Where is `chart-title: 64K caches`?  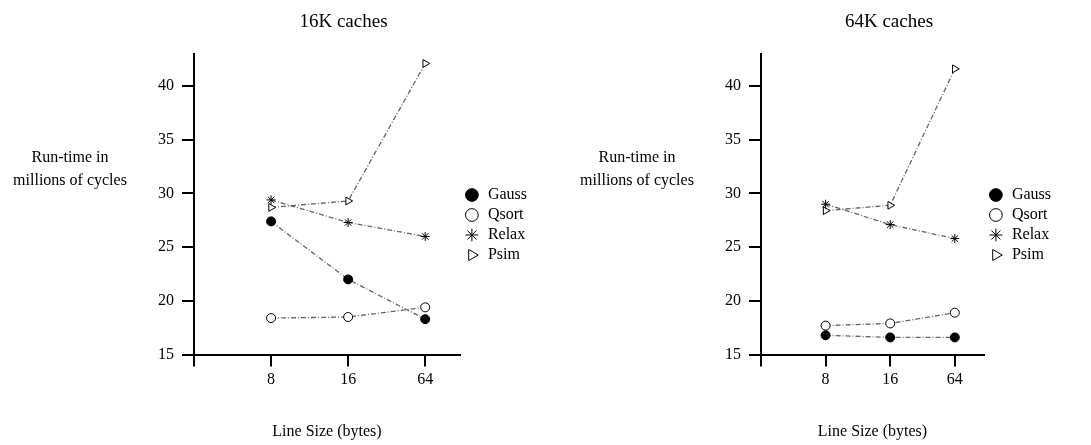
chart-title: 64K caches is located at coordinates (889, 21).